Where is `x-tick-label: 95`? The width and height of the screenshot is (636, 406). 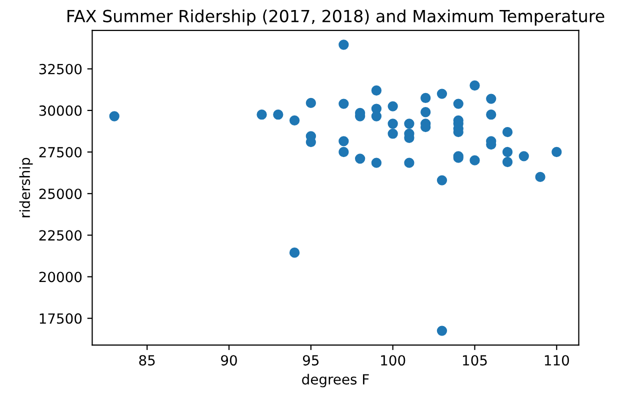 x-tick-label: 95 is located at coordinates (310, 360).